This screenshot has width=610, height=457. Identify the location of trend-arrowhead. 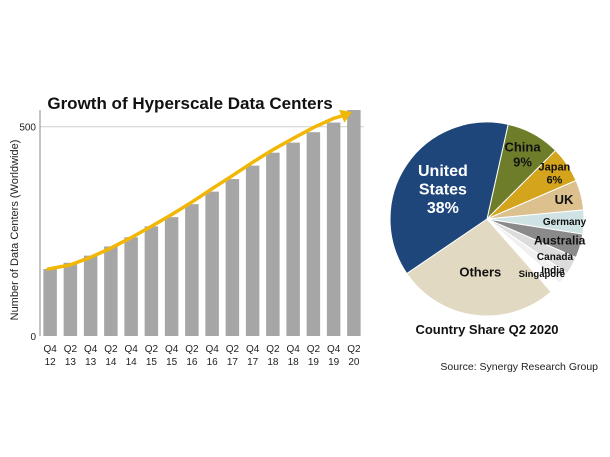
(345, 116).